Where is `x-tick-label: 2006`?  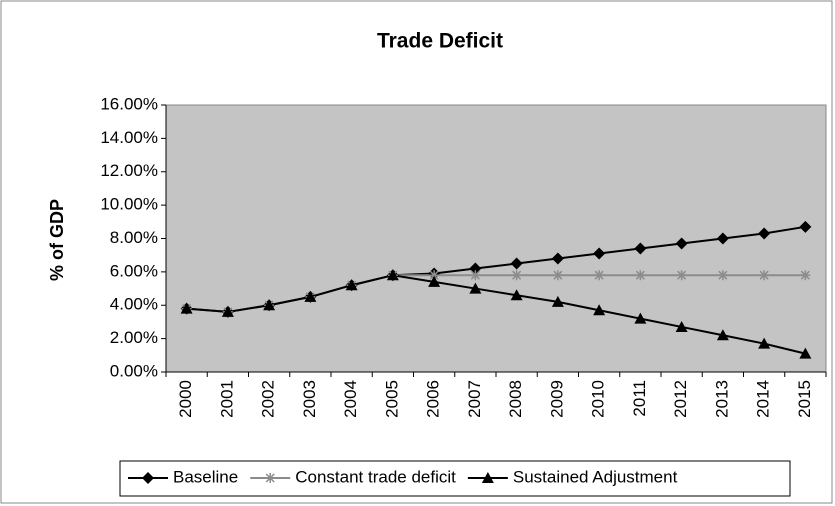 x-tick-label: 2006 is located at coordinates (433, 399).